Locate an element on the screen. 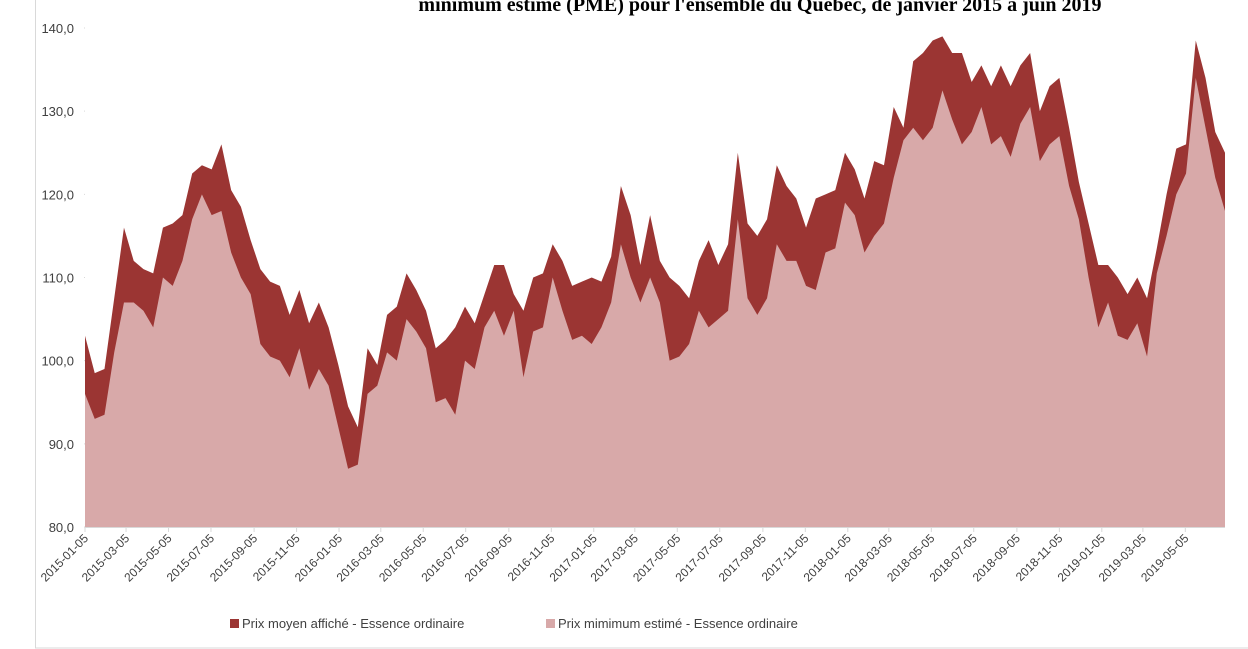 The image size is (1248, 649). y-tick-label: 100,0 is located at coordinates (57, 361).